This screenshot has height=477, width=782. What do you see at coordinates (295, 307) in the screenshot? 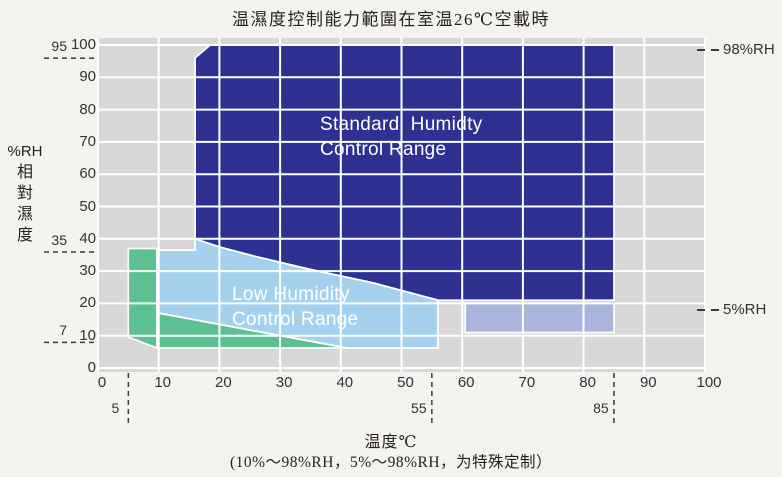
I see `low-humidity-range-label: Low Humidity Control Range` at bounding box center [295, 307].